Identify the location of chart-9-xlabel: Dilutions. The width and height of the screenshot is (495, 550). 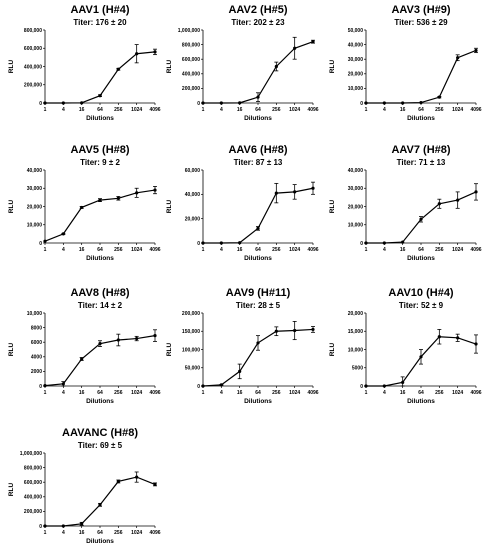
(100, 541).